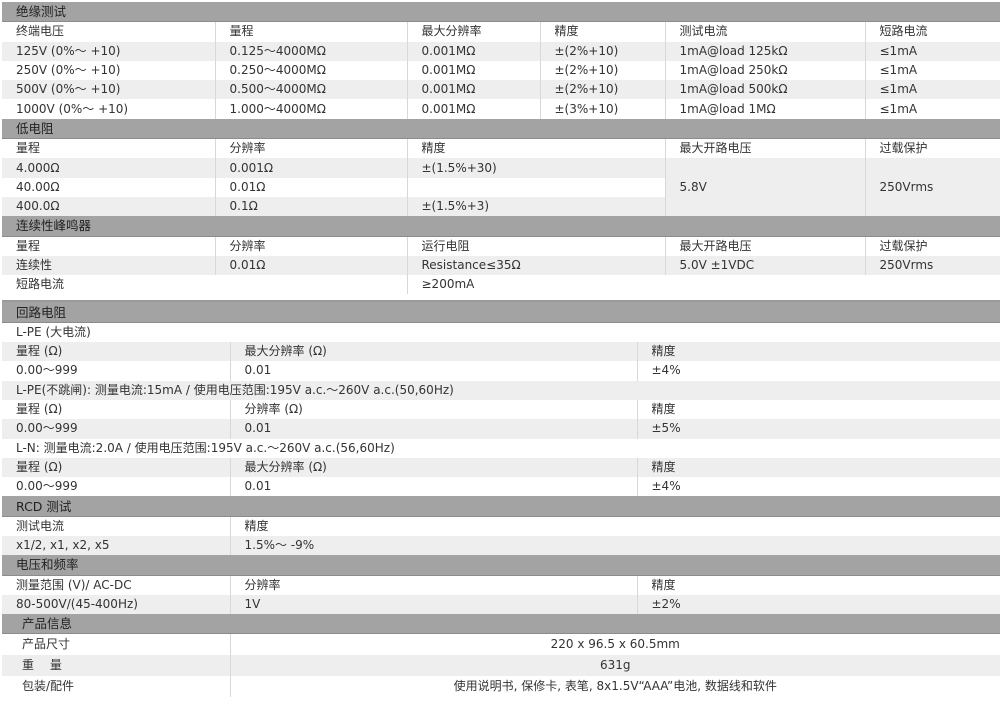  Describe the element at coordinates (602, 109) in the screenshot. I see `cell: ±(3%+10)` at that location.